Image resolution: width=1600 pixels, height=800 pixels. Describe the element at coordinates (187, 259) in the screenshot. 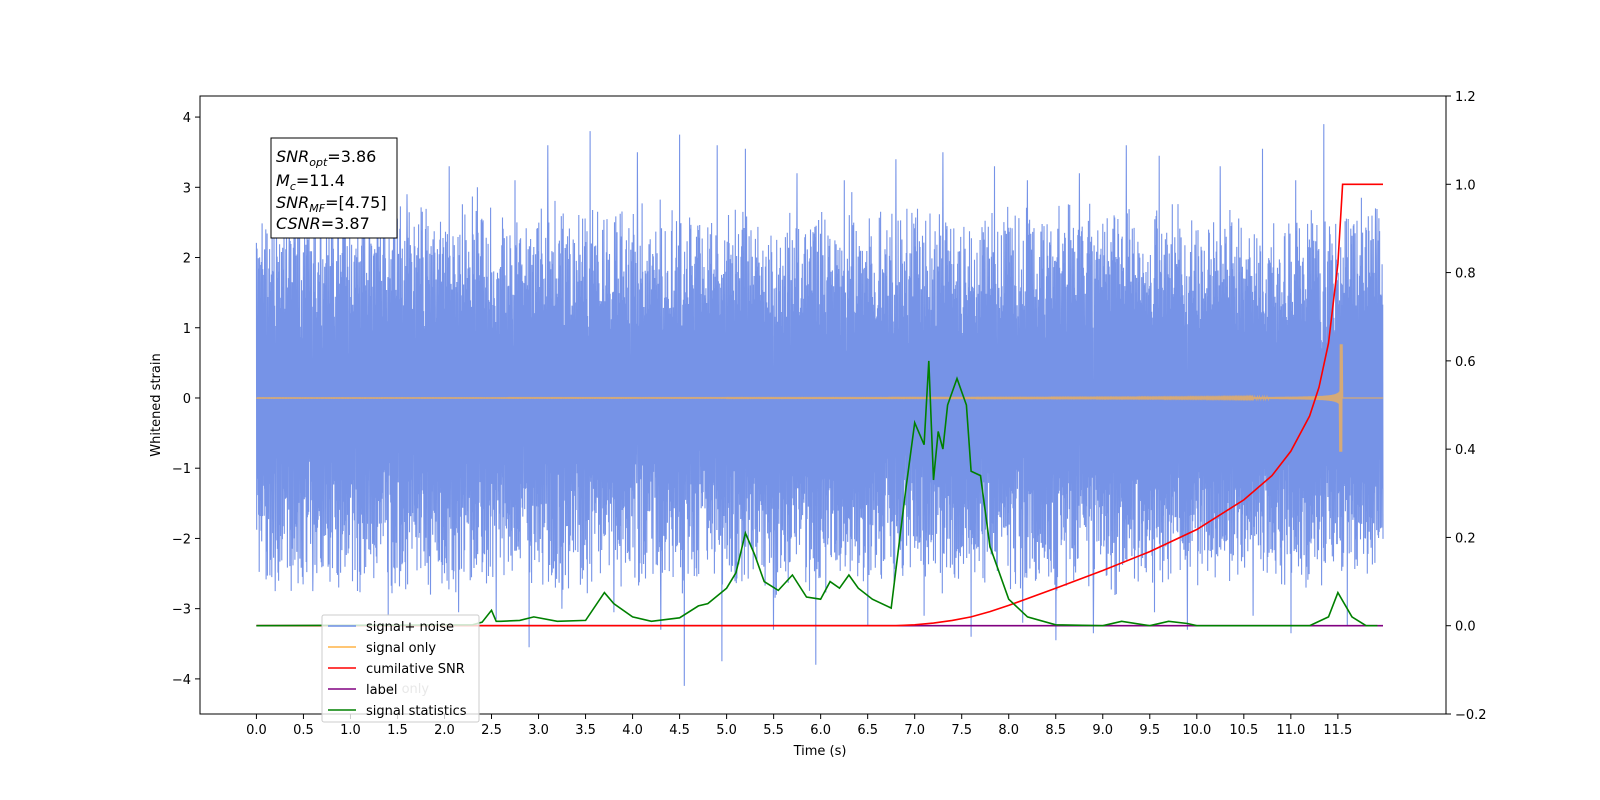

I see `y-tick-label: 2` at that location.